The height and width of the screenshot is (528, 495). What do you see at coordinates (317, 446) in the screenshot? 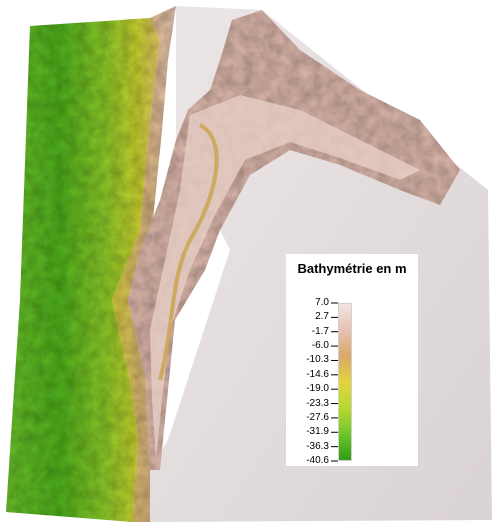
I see `colorbar-tick-label: -36.3` at bounding box center [317, 446].